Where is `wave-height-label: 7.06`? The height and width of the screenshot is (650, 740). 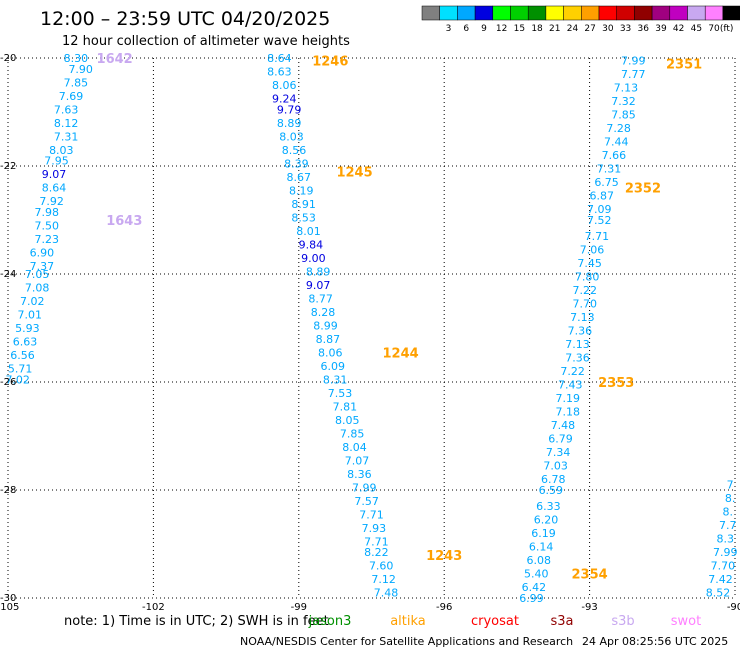 wave-height-label: 7.06 is located at coordinates (592, 250).